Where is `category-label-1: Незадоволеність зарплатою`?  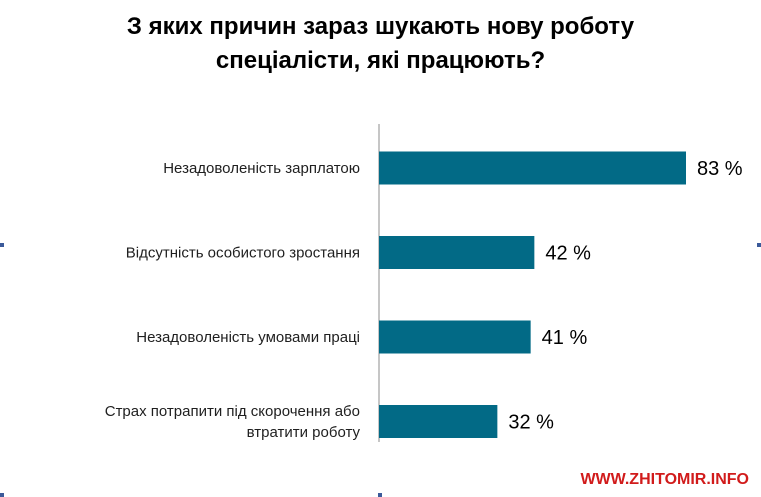
category-label-1: Незадоволеність зарплатою is located at coordinates (261, 168).